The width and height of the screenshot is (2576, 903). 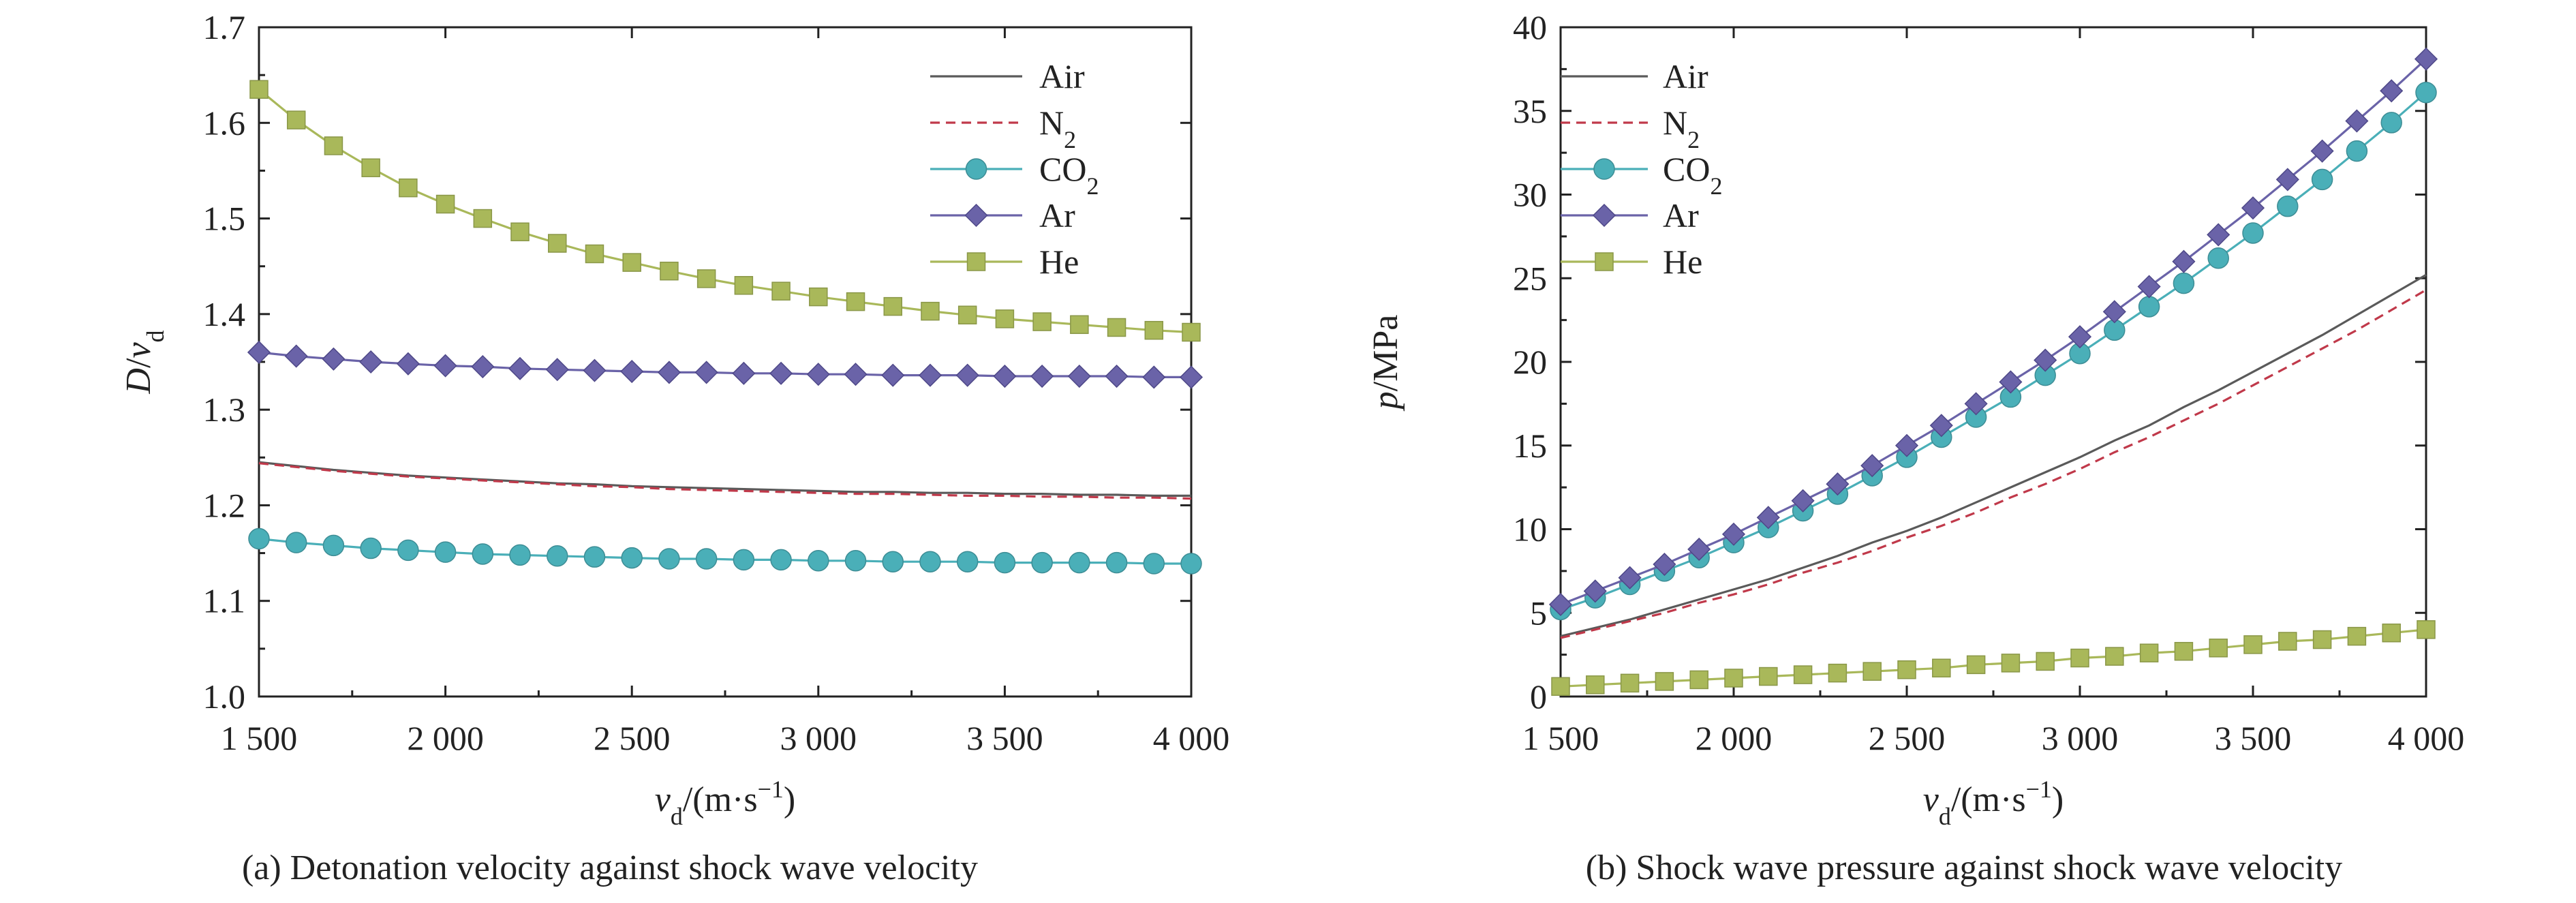 What do you see at coordinates (259, 738) in the screenshot?
I see `x-tick-label: 1 500` at bounding box center [259, 738].